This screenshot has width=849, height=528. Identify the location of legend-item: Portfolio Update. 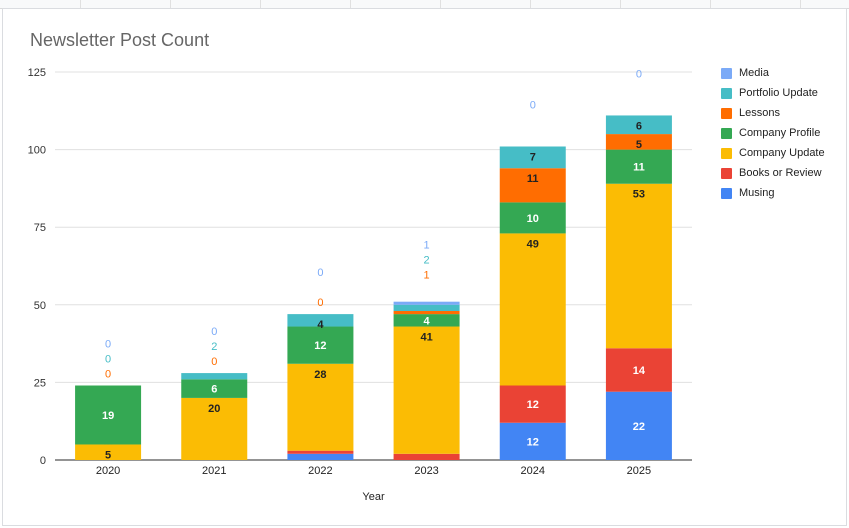
(773, 93).